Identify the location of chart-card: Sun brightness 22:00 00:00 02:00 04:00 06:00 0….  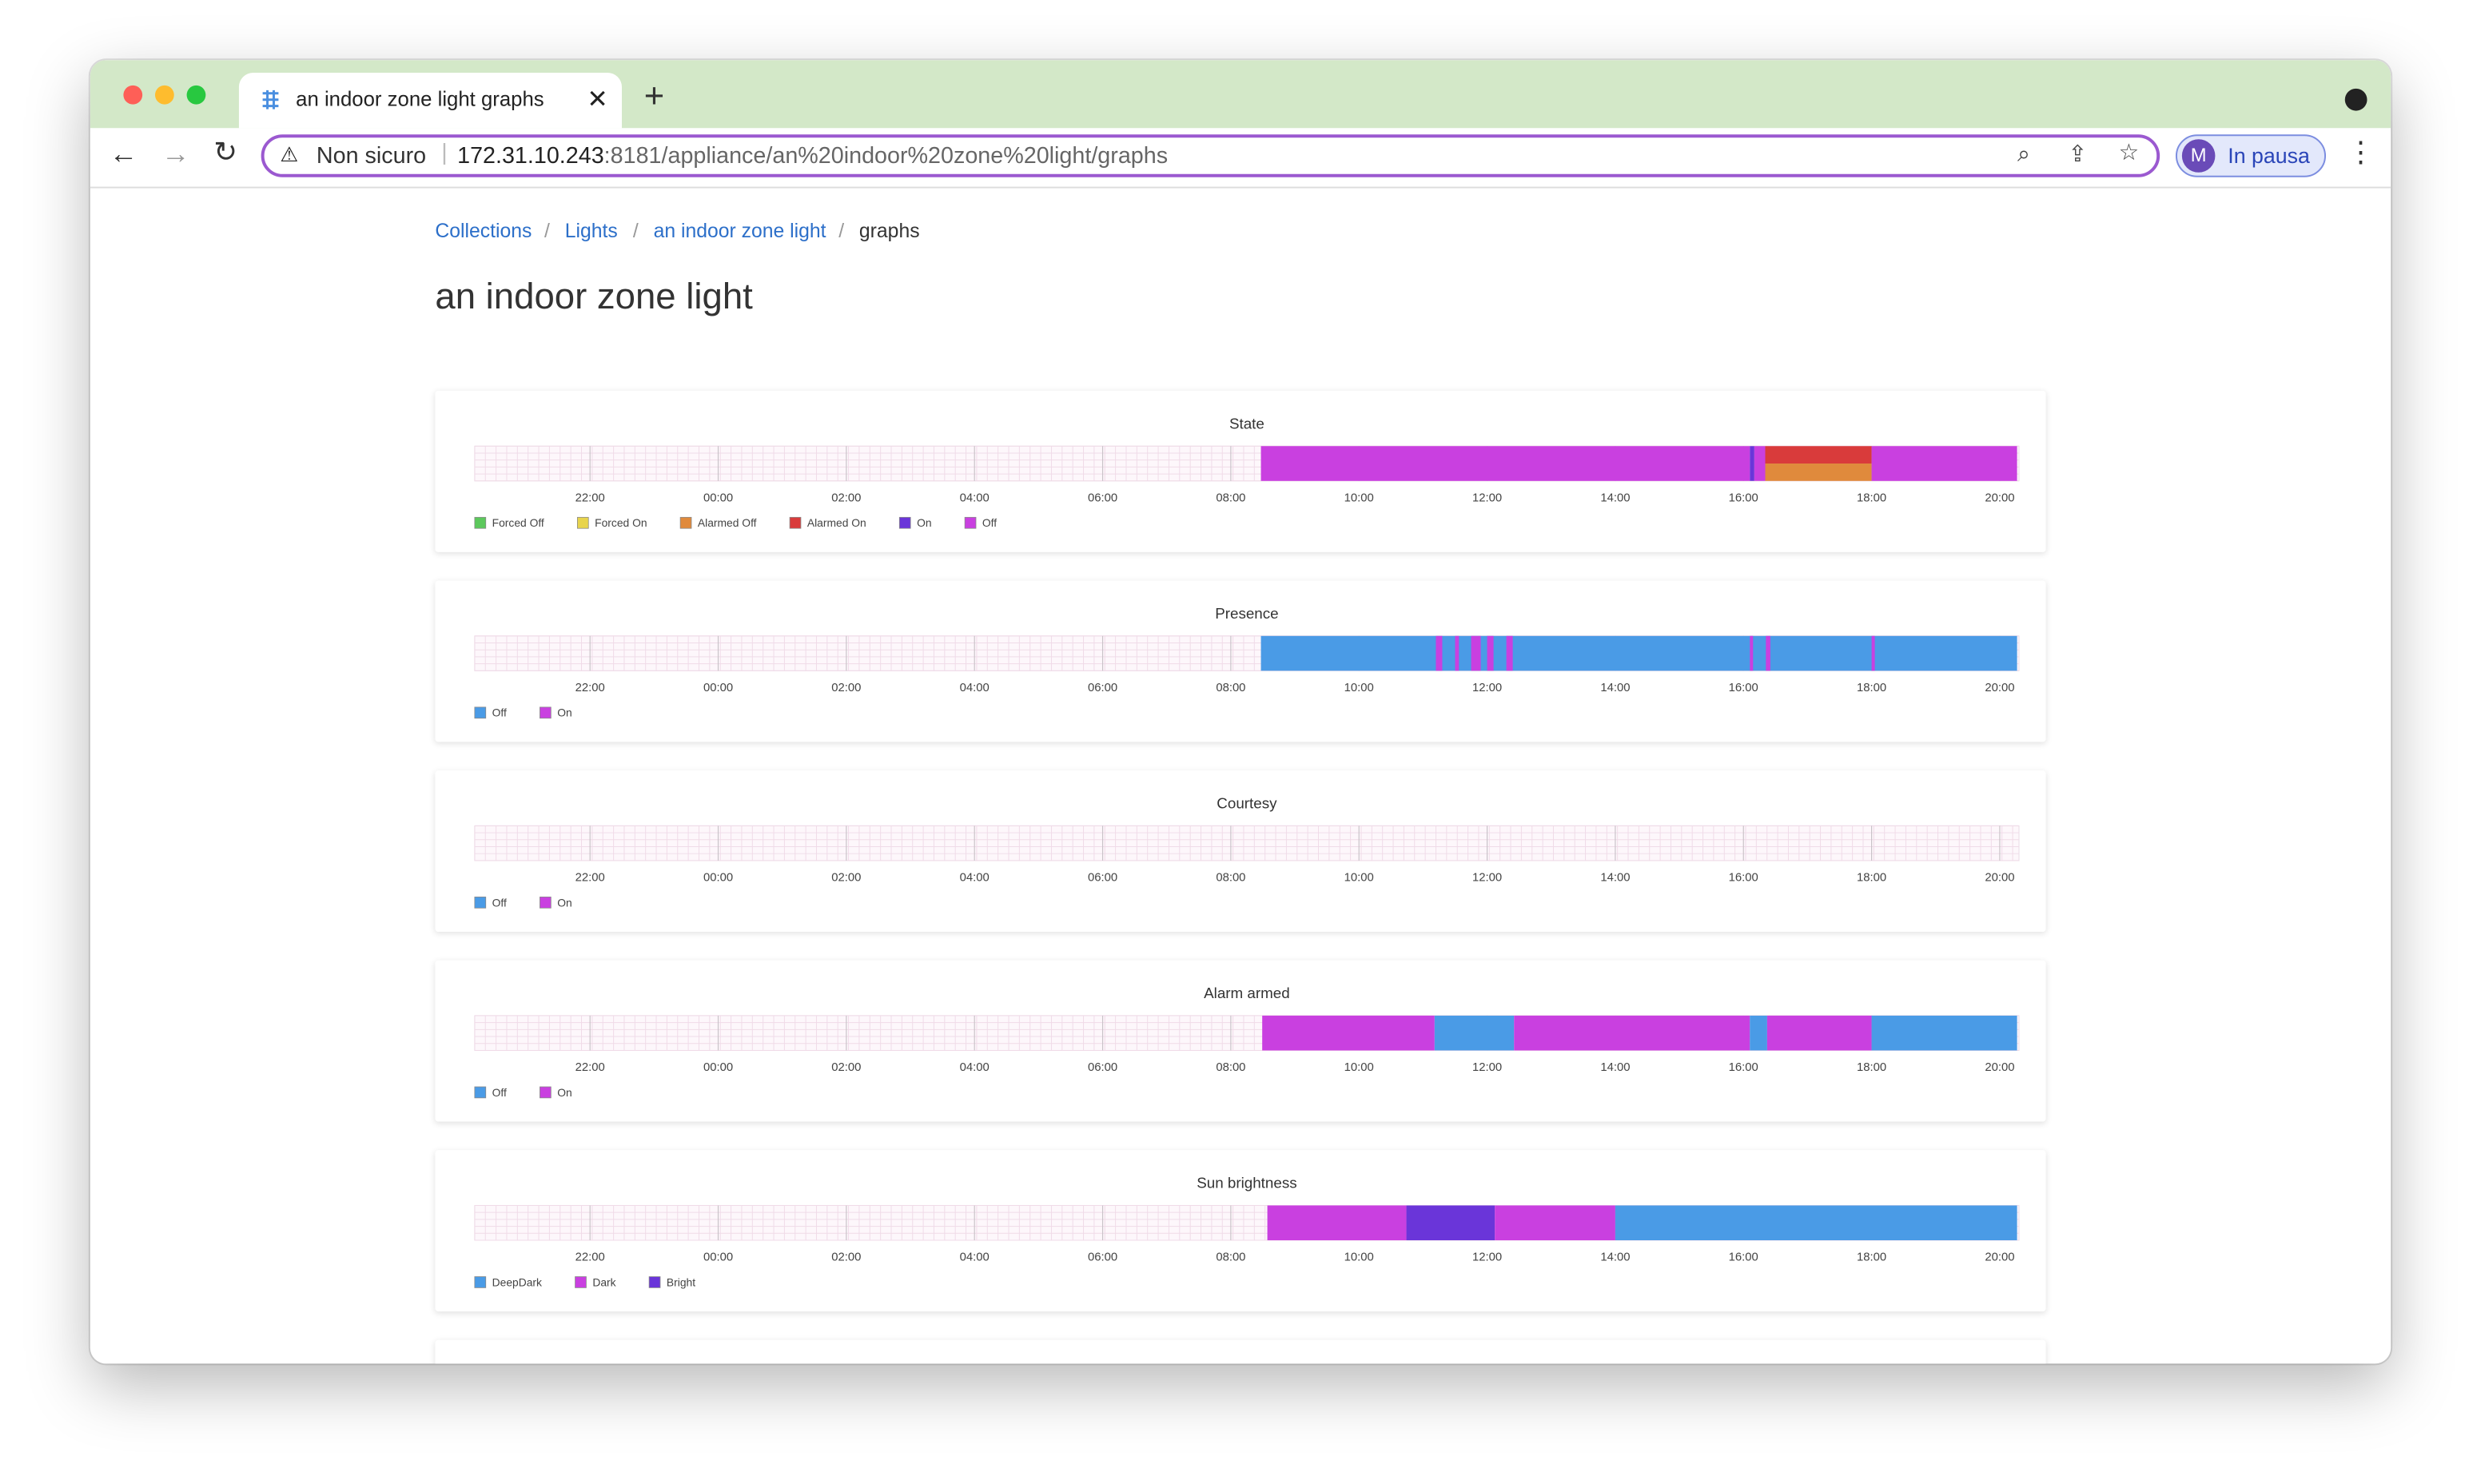
(1240, 1231).